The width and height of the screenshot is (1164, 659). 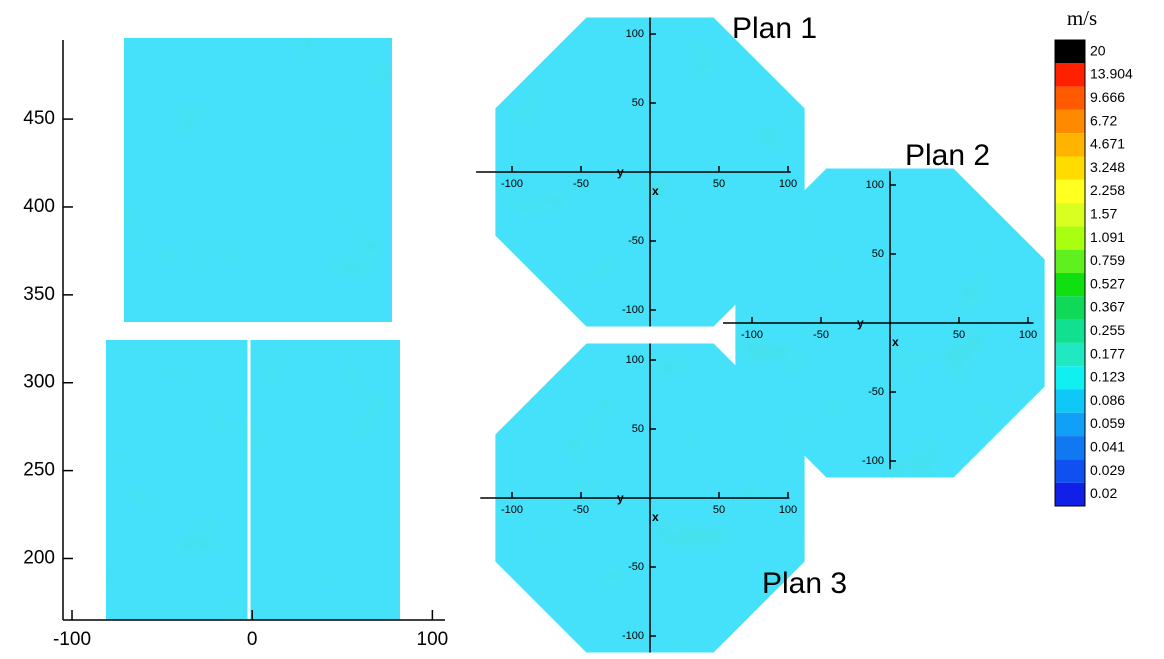 I want to click on plan-title: Plan 1, so click(x=774, y=28).